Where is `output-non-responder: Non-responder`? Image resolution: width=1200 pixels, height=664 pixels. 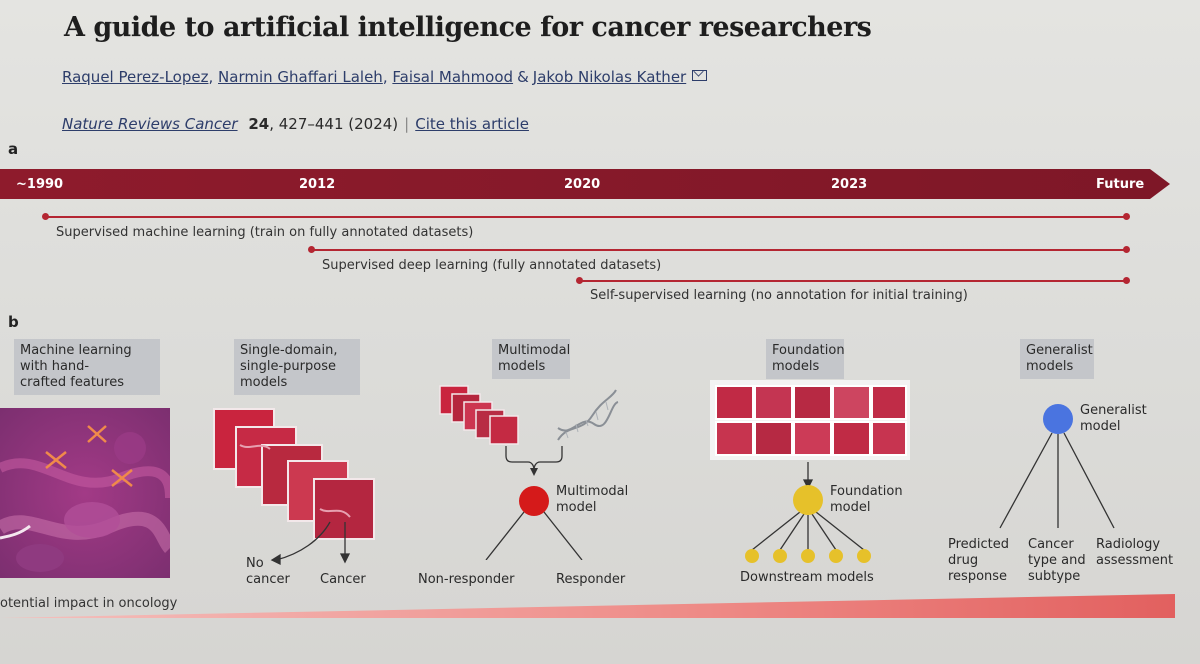
output-non-responder: Non-responder is located at coordinates (466, 579).